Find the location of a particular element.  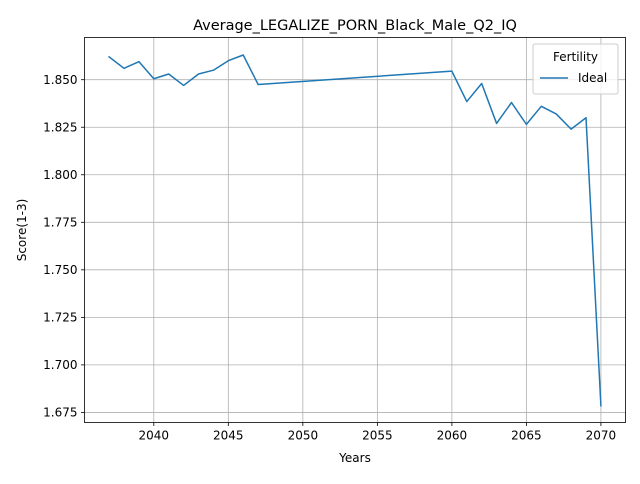

legend-box is located at coordinates (575, 69).